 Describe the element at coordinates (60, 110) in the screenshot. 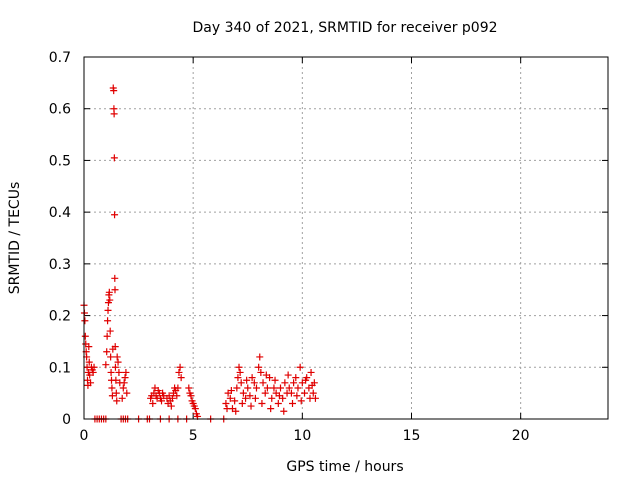

I see `y-tick-label: 0.6` at that location.